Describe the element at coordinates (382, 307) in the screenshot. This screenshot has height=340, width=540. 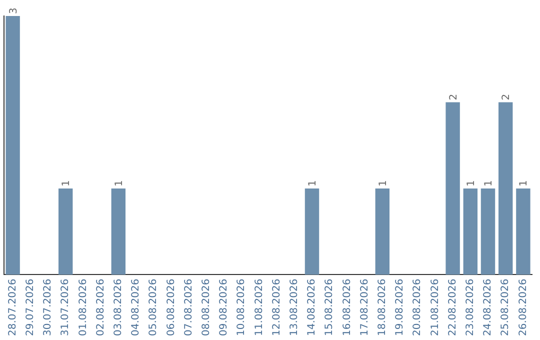
I see `x-tick-label: 18.08.2026` at that location.